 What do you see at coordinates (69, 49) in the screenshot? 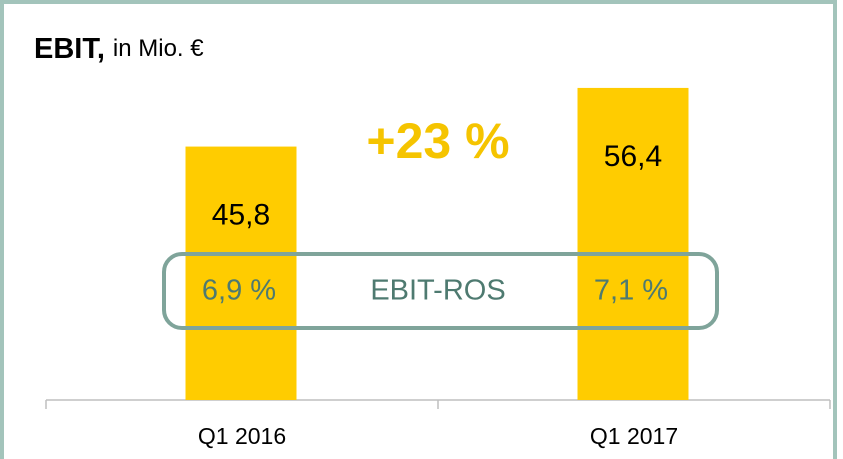
I see `title-main: EBIT,` at bounding box center [69, 49].